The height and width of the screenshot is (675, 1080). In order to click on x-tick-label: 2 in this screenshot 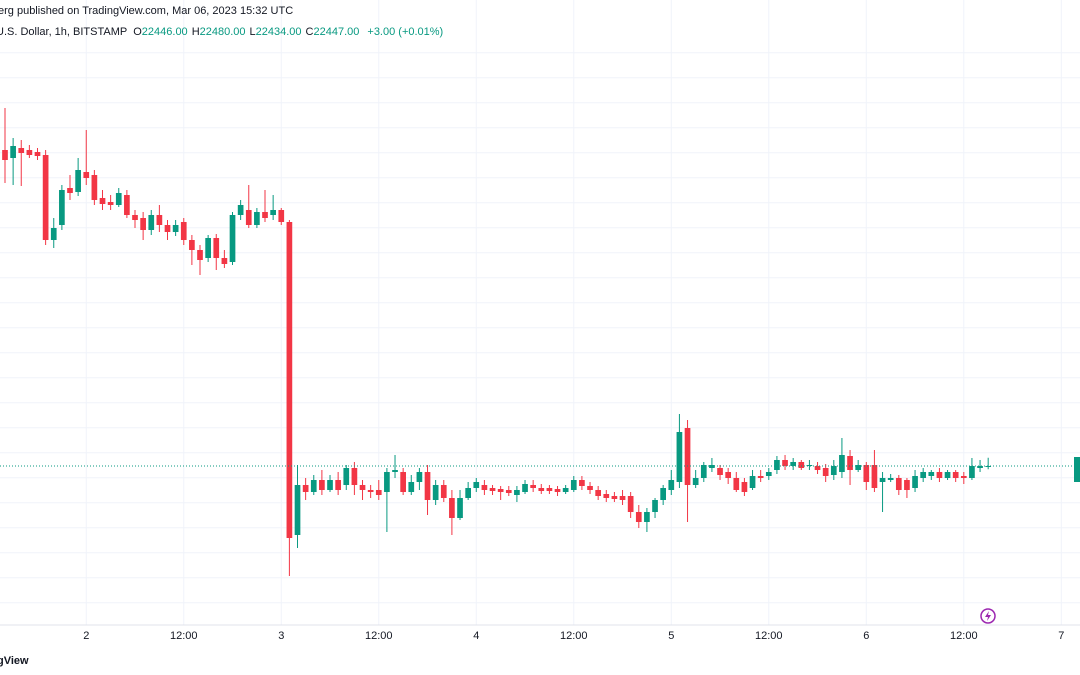, I will do `click(86, 636)`.